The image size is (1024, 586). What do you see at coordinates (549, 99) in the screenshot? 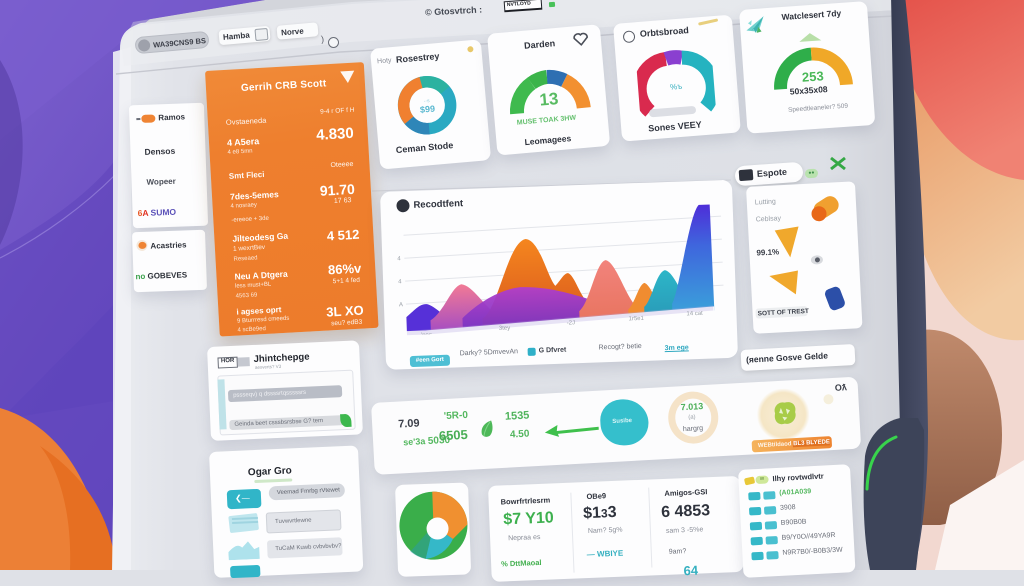
I see `svg-text: 13` at bounding box center [549, 99].